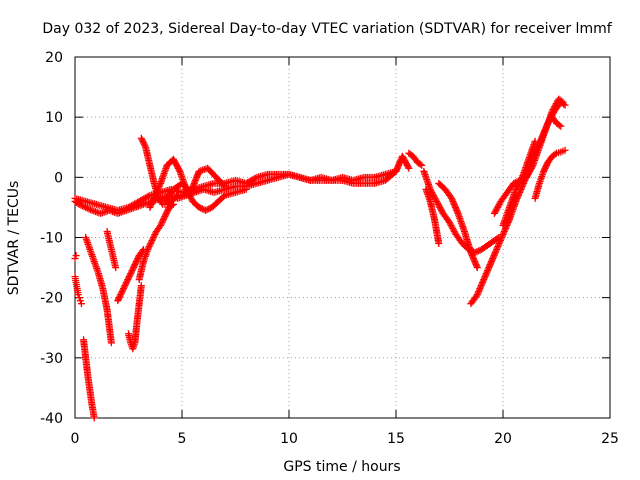  What do you see at coordinates (341, 467) in the screenshot?
I see `x-axis-label: GPS time / hours` at bounding box center [341, 467].